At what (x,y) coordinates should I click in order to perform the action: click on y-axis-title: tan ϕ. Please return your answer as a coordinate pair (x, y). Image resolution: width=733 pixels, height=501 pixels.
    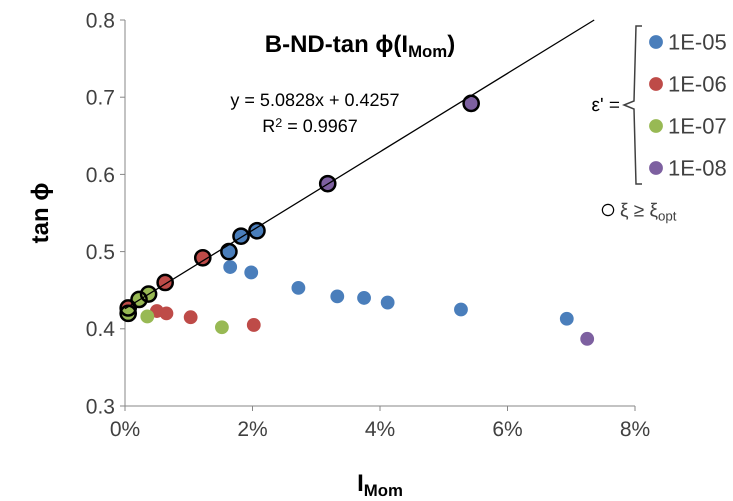
    Looking at the image, I should click on (40, 213).